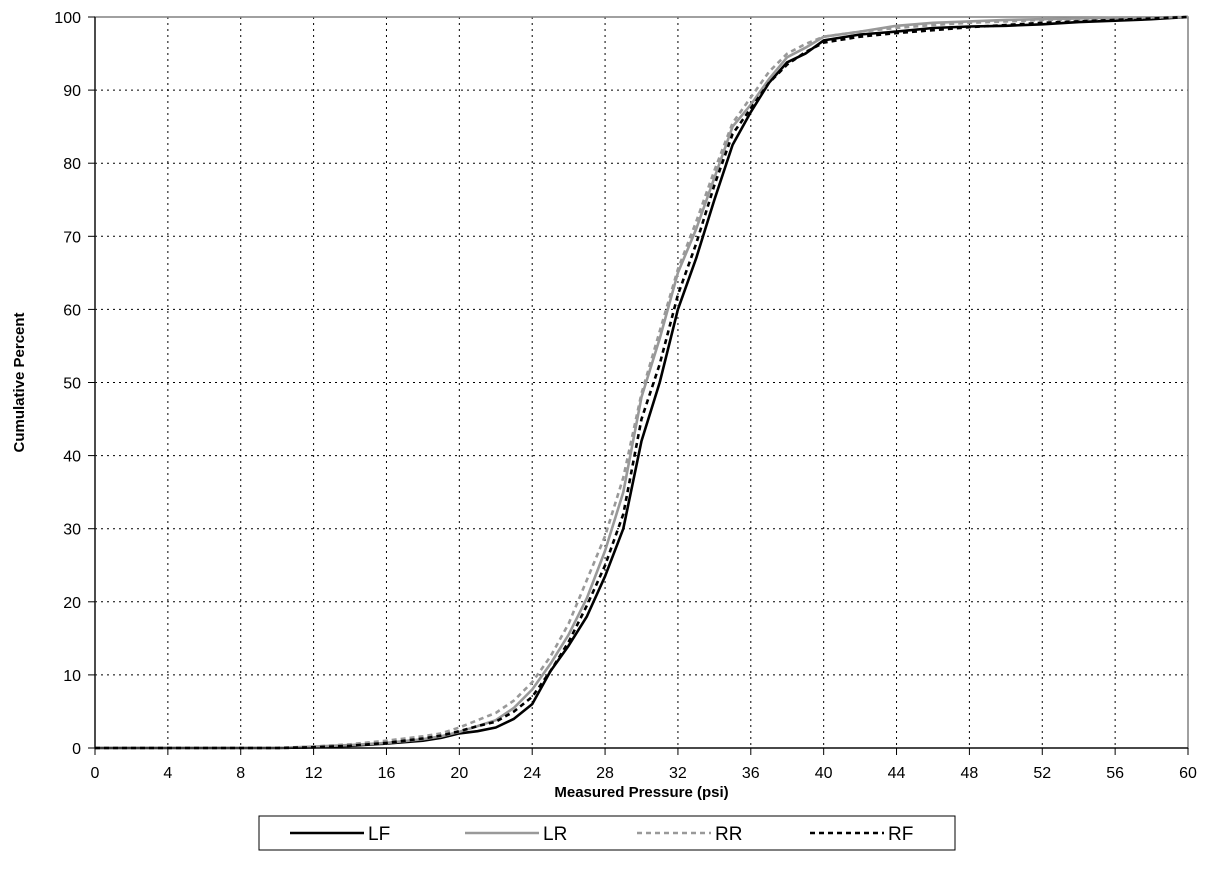 Image resolution: width=1209 pixels, height=871 pixels. What do you see at coordinates (641, 792) in the screenshot?
I see `x-axis-title: Measured Pressure (psi)` at bounding box center [641, 792].